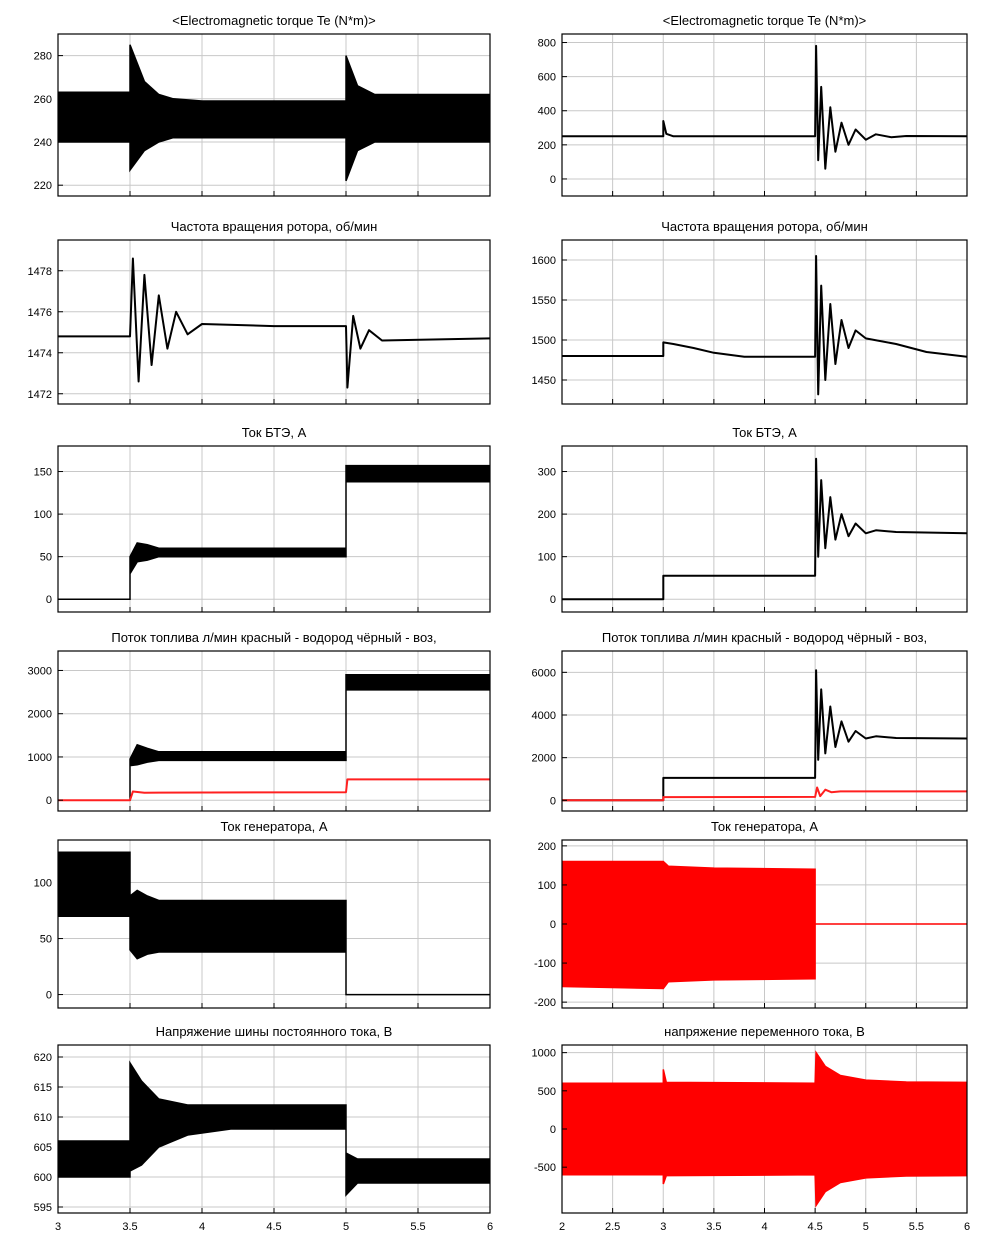  What do you see at coordinates (547, 1092) in the screenshot?
I see `y-tick-label: 500` at bounding box center [547, 1092].